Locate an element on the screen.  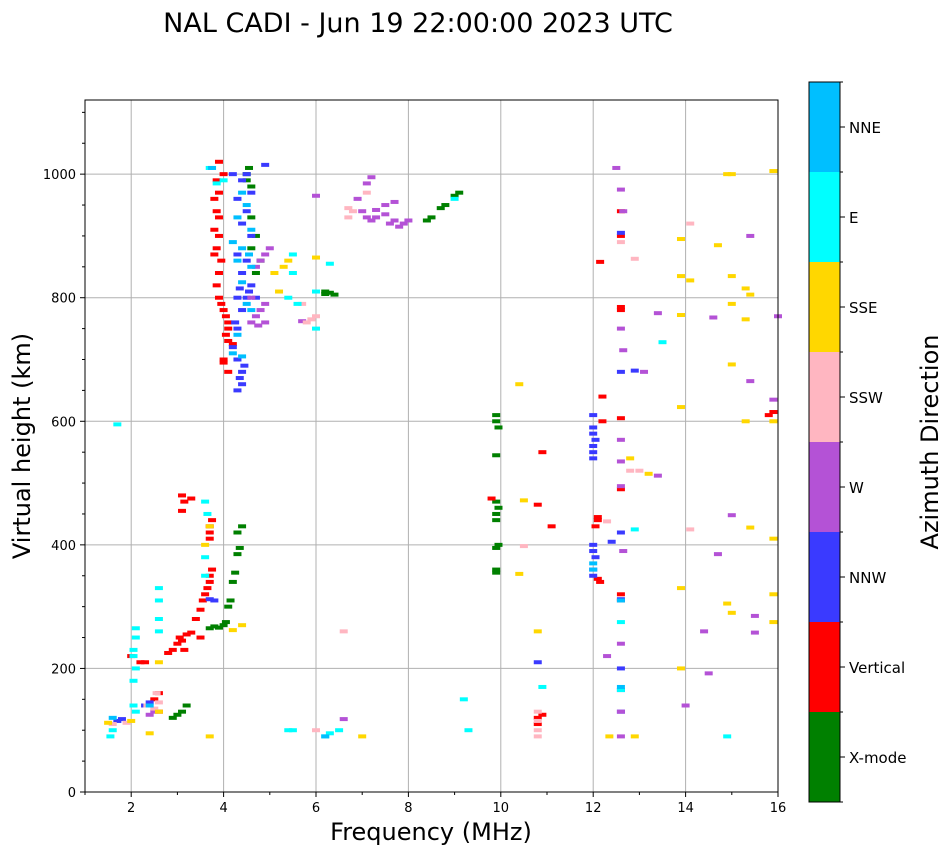
y-tick-label: 400 is located at coordinates (63, 546).